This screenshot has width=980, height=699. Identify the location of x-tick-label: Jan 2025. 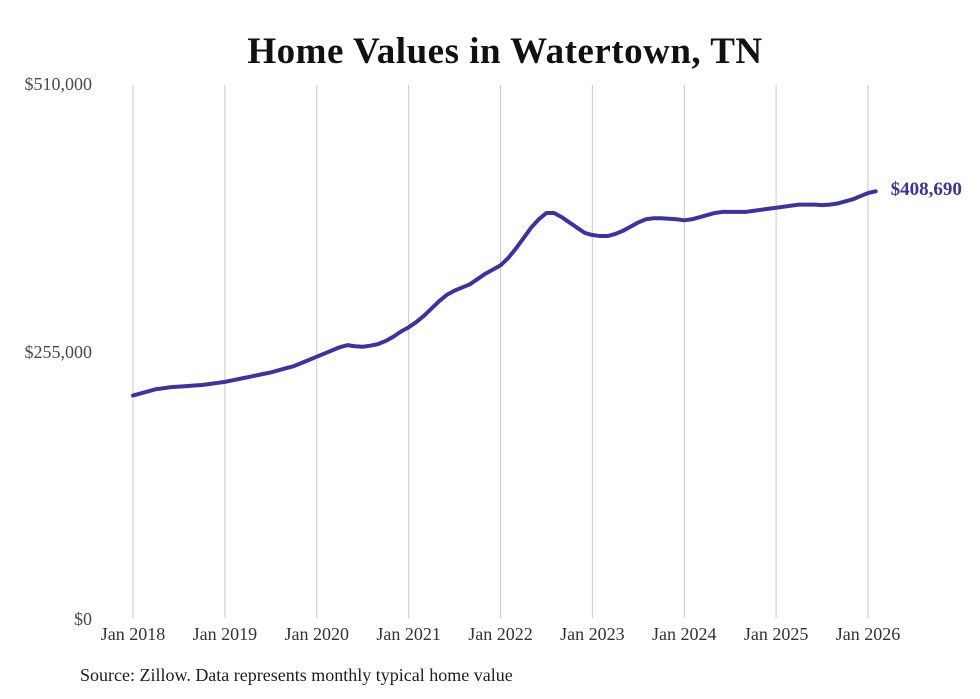
(776, 634).